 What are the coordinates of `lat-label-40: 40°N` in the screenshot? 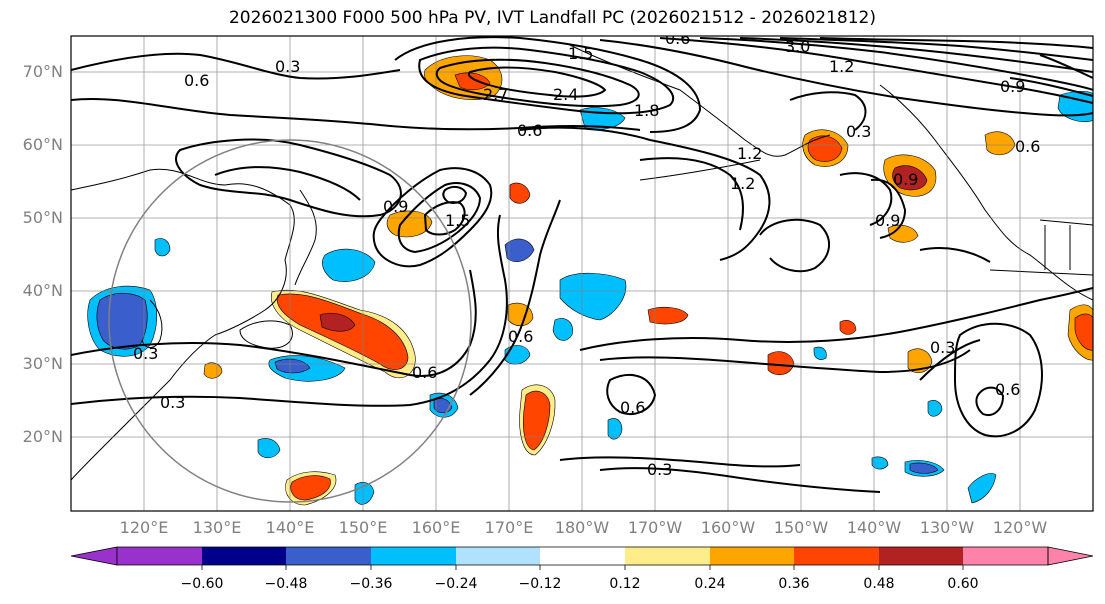 It's located at (42, 290).